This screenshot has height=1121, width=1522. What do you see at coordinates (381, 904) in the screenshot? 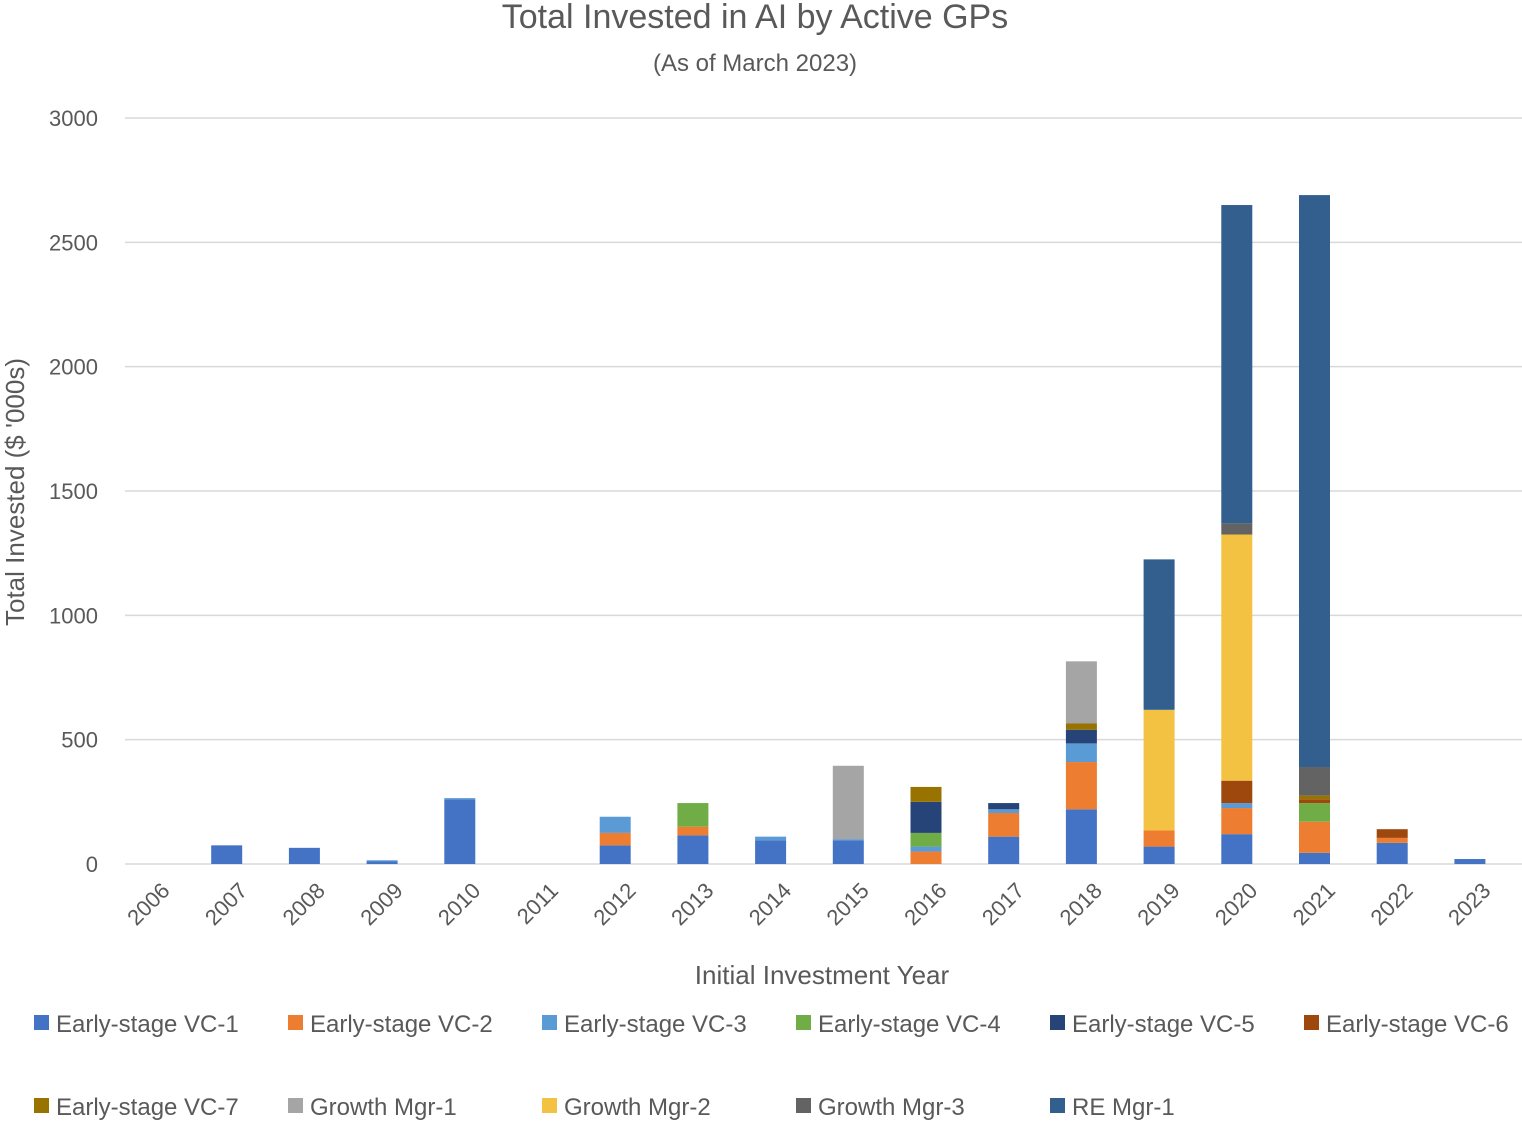
I see `x-tick-label: 2009` at bounding box center [381, 904].